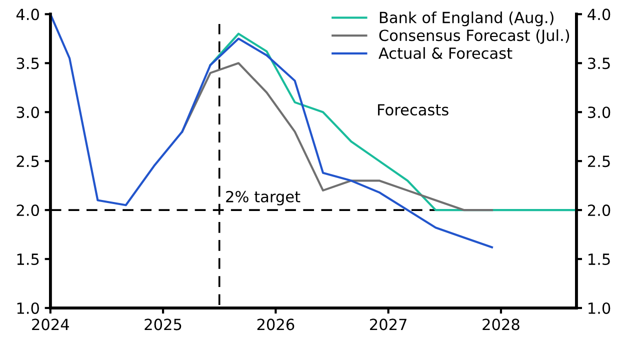 The image size is (630, 354). Describe the element at coordinates (413, 110) in the screenshot. I see `annotation: Forecasts` at that location.